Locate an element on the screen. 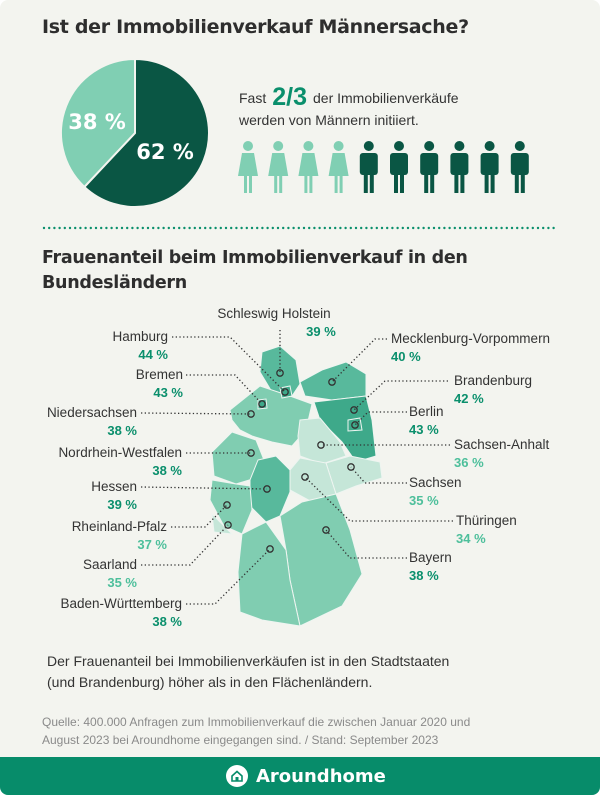 The image size is (600, 795). house-icon is located at coordinates (237, 776).